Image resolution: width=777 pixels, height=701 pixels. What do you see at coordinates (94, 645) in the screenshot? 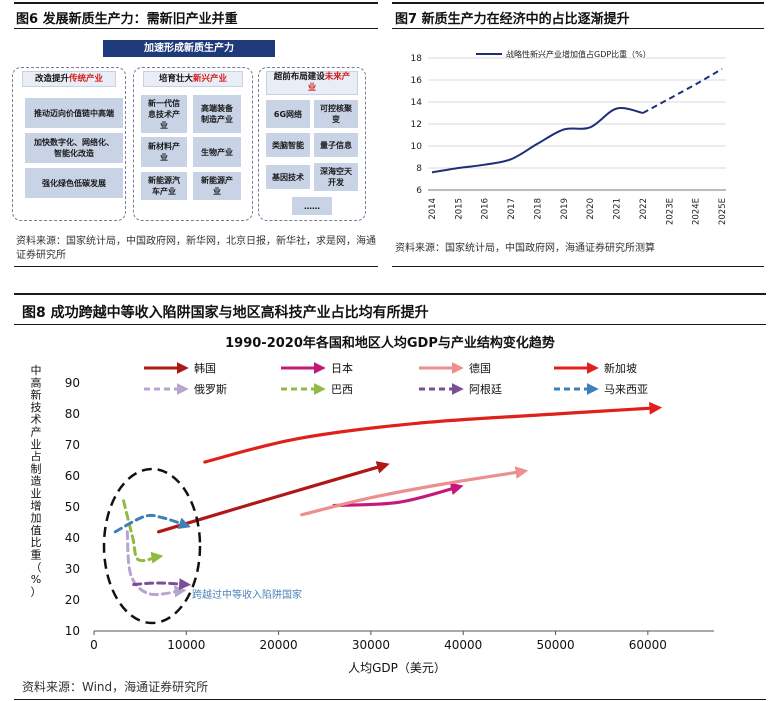
I see `fig8-x-tick-label: 0` at bounding box center [94, 645].